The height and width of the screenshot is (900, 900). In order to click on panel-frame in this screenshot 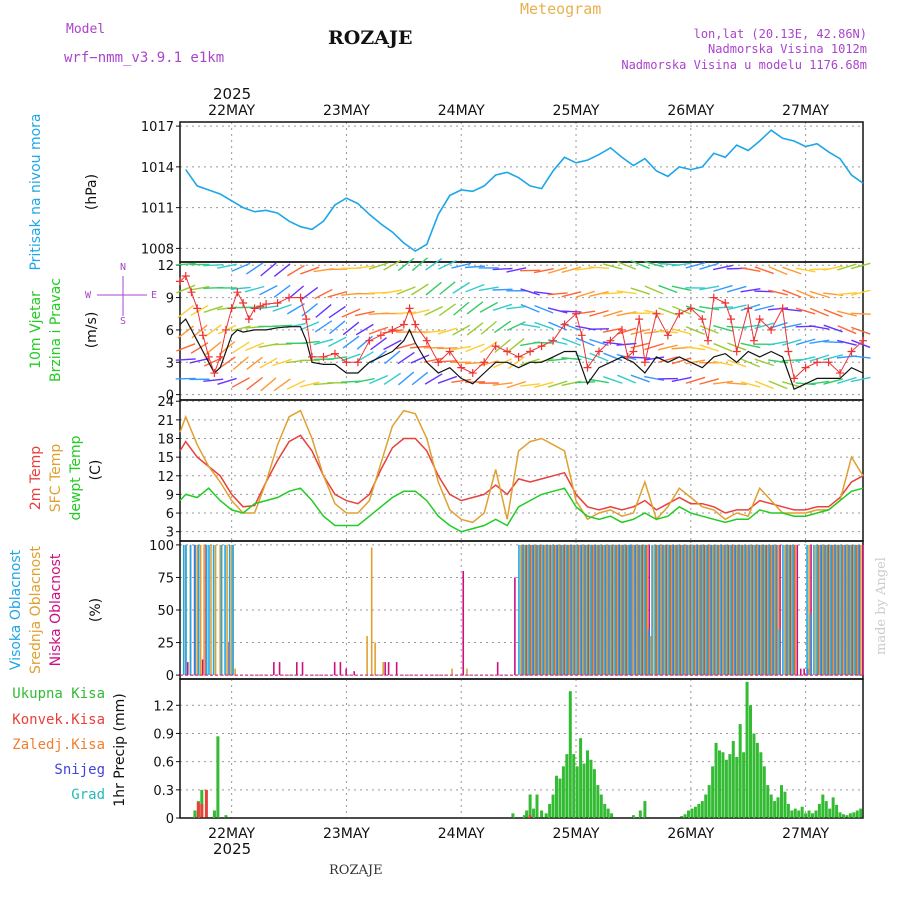, I will do `click(521, 192)`.